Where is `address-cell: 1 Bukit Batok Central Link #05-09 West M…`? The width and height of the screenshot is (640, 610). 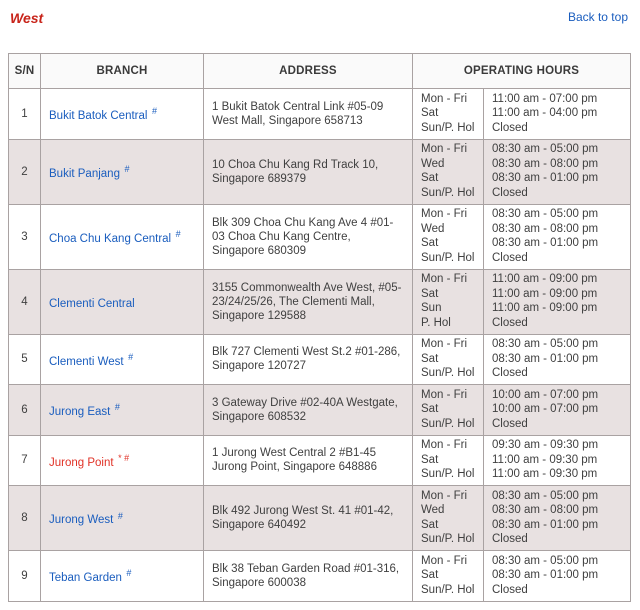 address-cell: 1 Bukit Batok Central Link #05-09 West M… is located at coordinates (308, 114).